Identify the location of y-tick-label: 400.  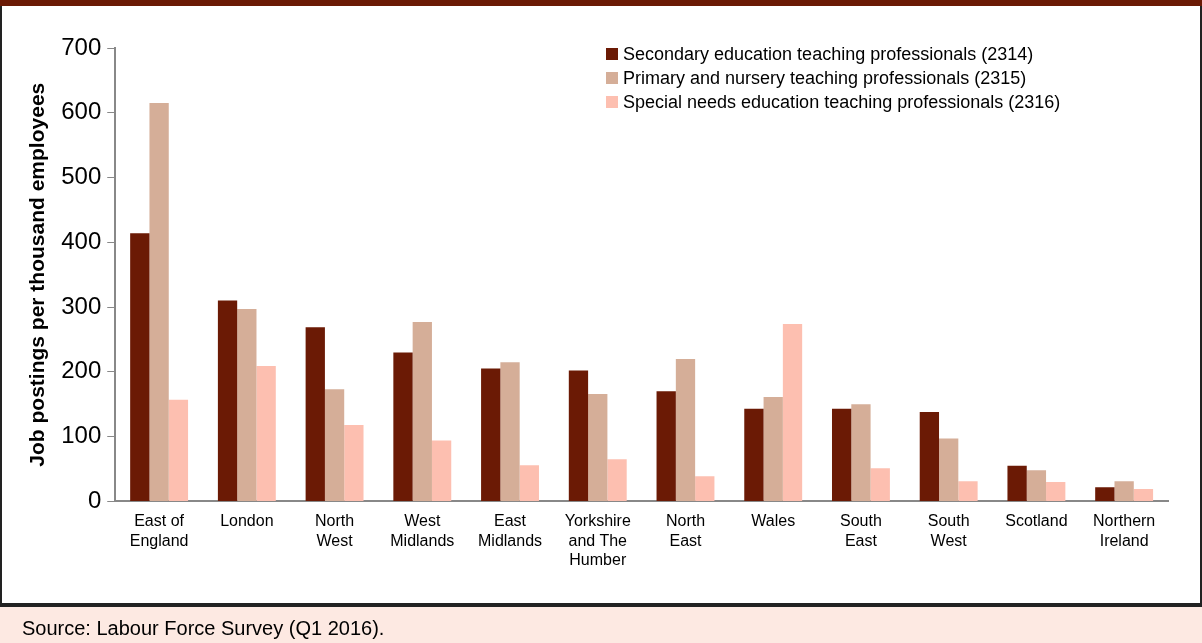
(81, 240).